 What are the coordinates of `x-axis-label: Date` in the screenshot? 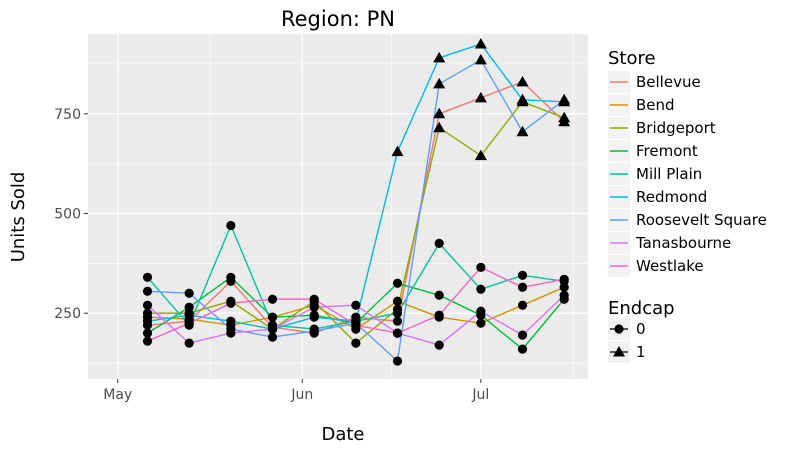 It's located at (342, 434).